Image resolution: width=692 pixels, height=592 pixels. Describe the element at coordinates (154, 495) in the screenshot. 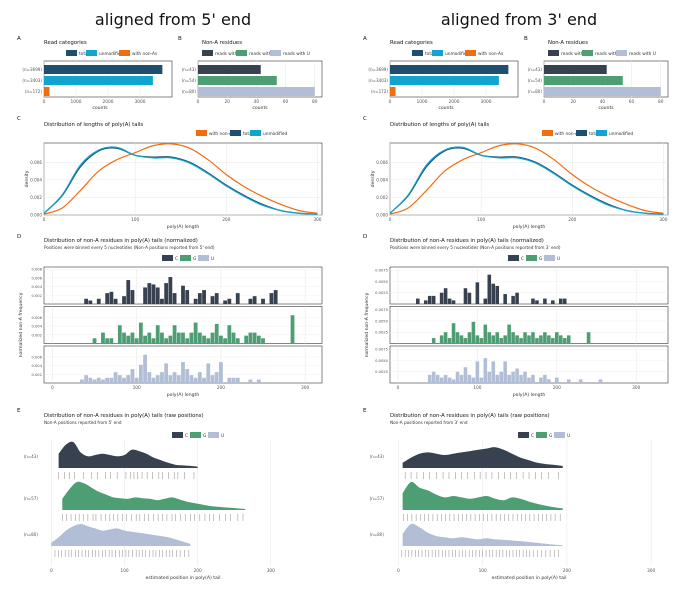

I see `ridge-g` at that location.